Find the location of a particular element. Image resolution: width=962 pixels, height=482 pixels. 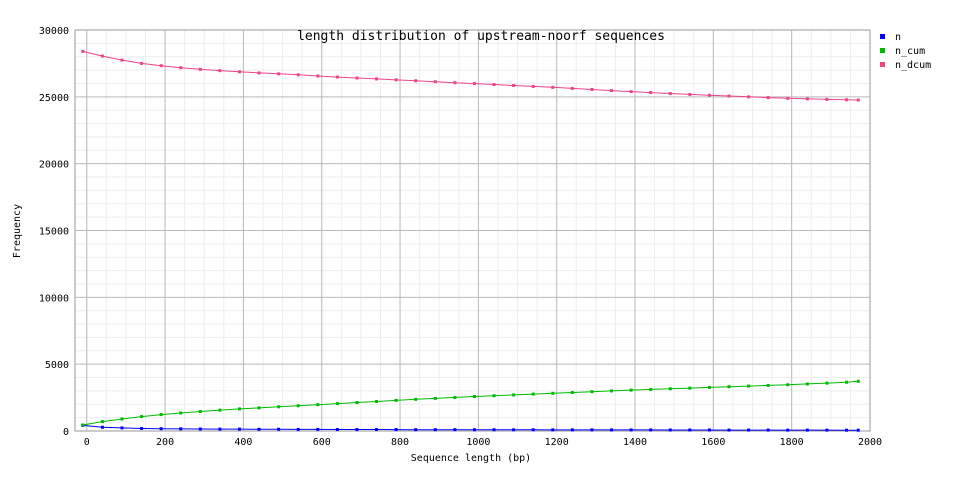

legend: n n_cum n_dcum is located at coordinates (905, 51).